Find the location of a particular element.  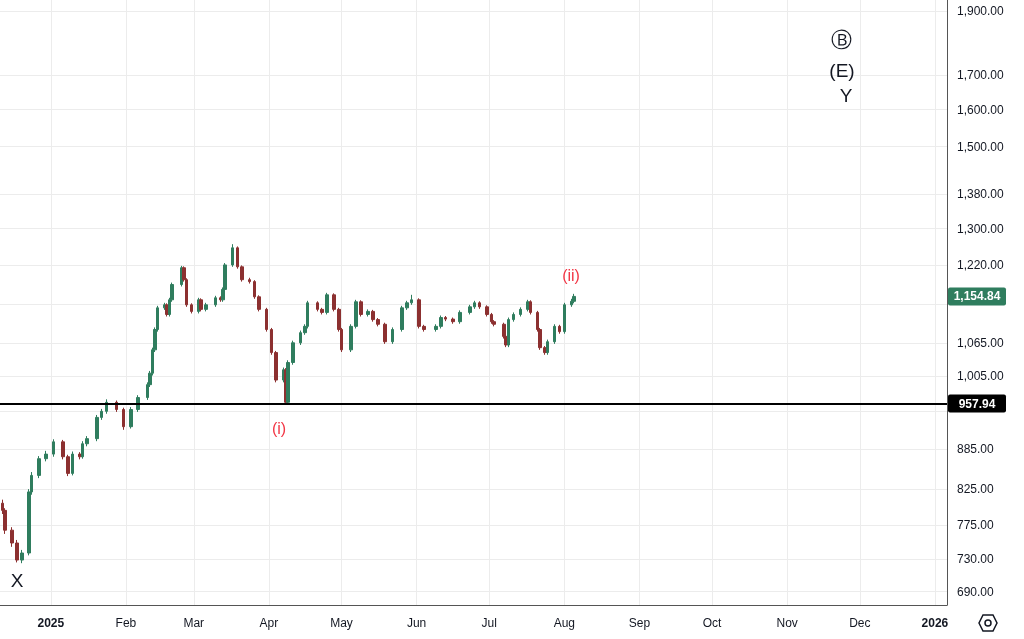

y-tick-label: 1,005.00 is located at coordinates (981, 376).